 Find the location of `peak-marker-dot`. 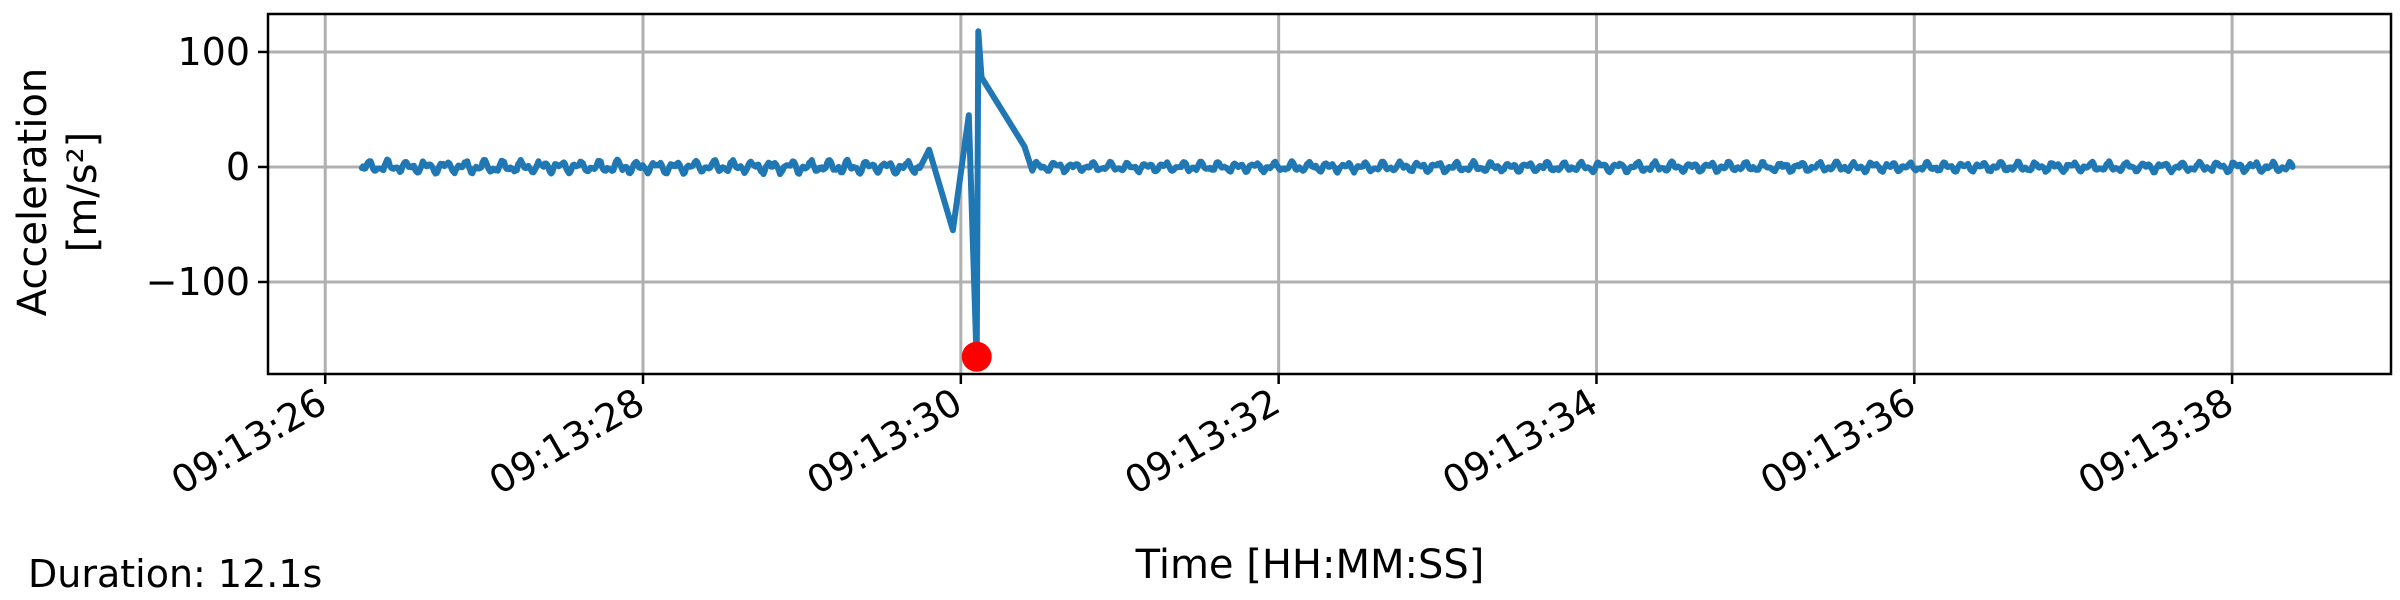

peak-marker-dot is located at coordinates (976, 356).